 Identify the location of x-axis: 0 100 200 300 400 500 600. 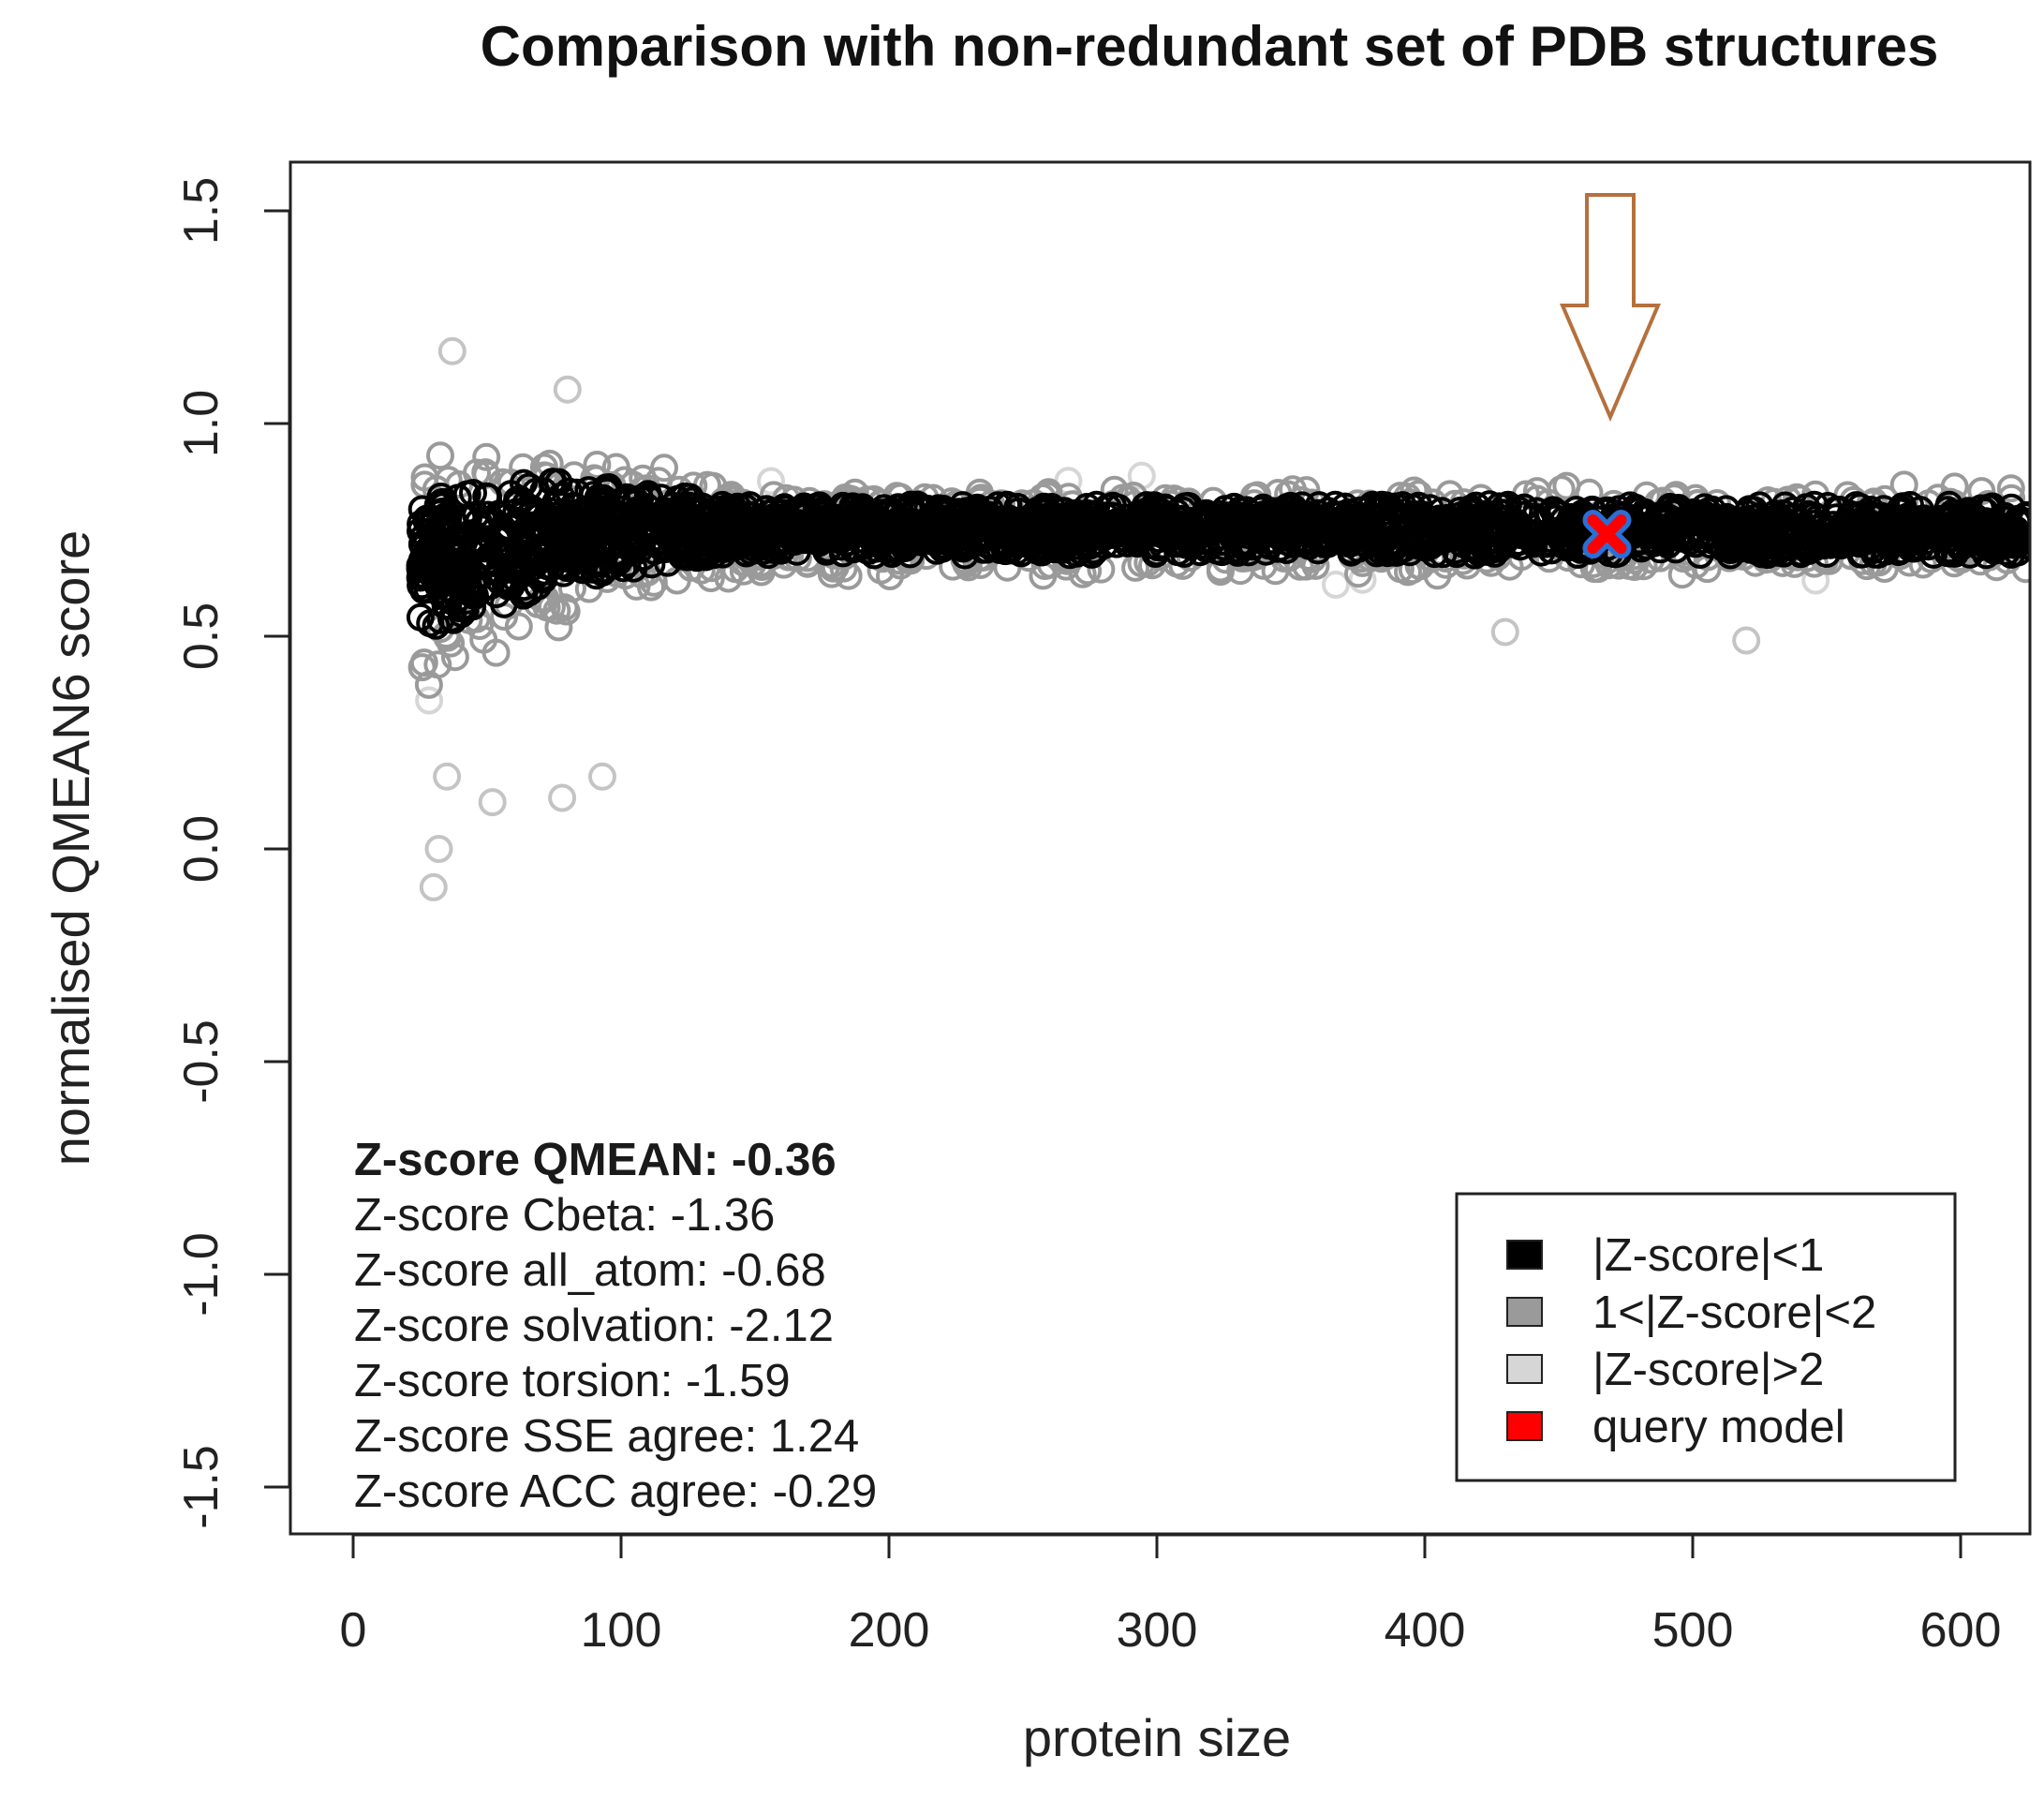
(1171, 1595).